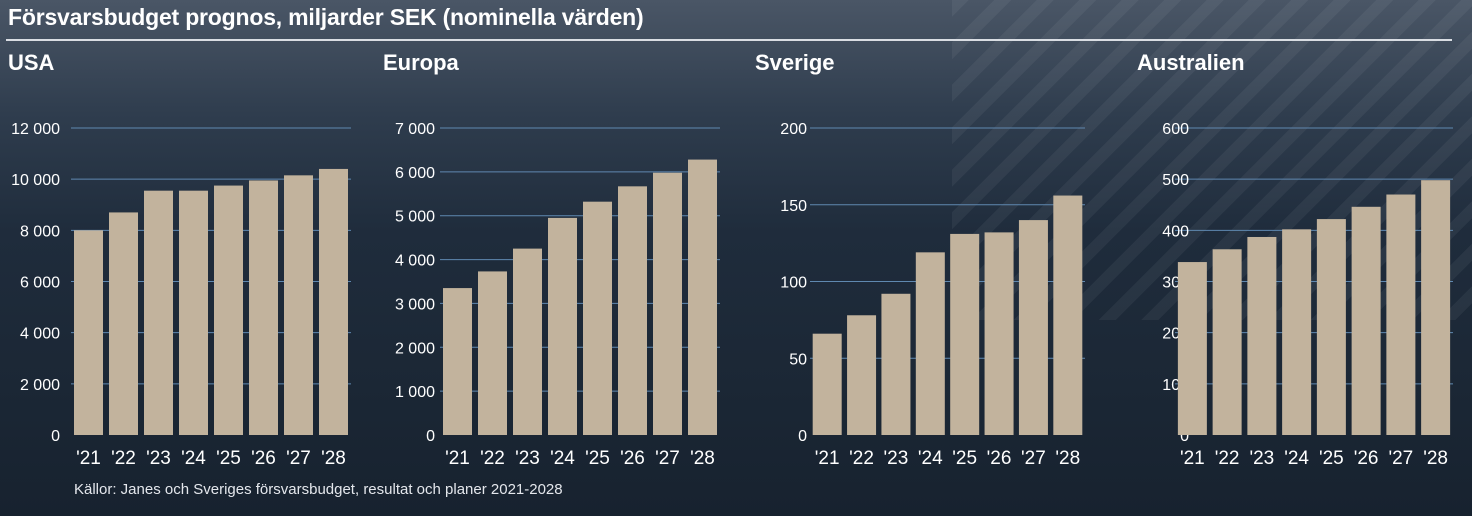  I want to click on x-tick-label-usa-2: '23, so click(158, 458).